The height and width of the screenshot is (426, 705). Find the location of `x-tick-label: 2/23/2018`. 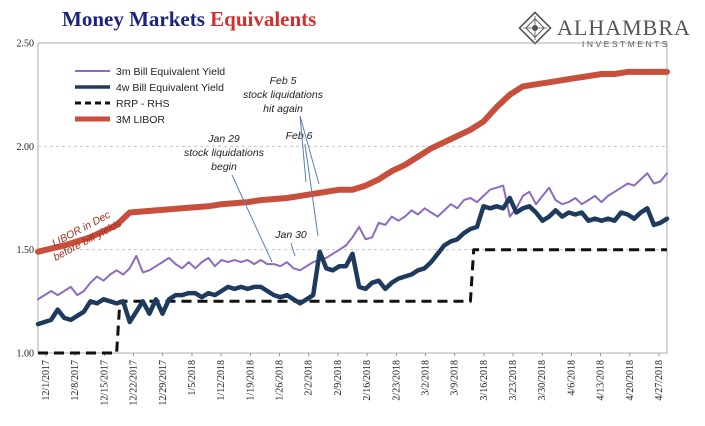

x-tick-label: 2/23/2018 is located at coordinates (396, 380).